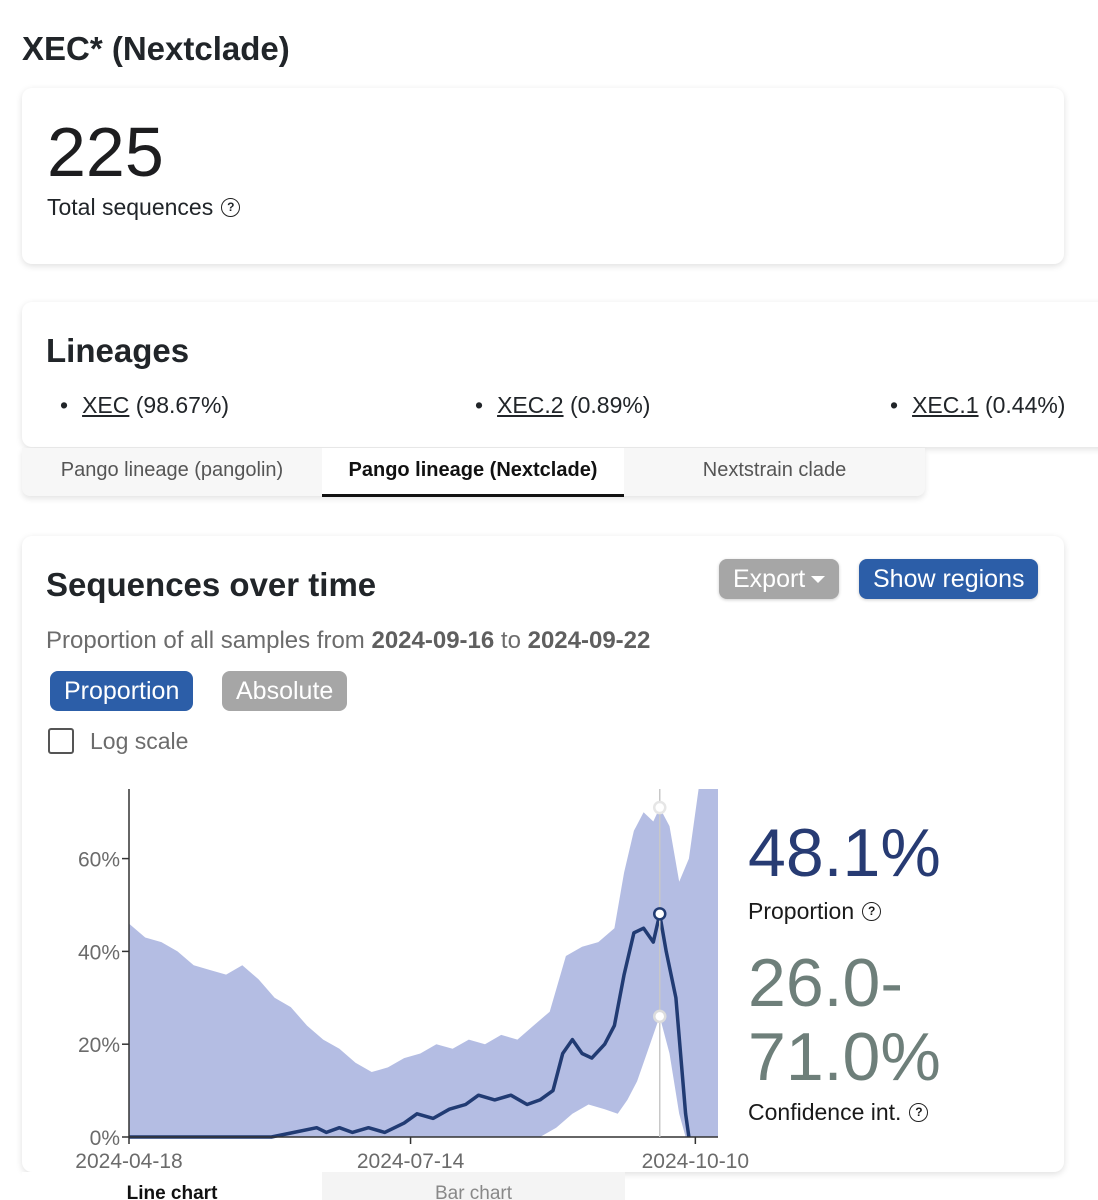  I want to click on subtitle-from-date: 2024-09-16, so click(433, 640).